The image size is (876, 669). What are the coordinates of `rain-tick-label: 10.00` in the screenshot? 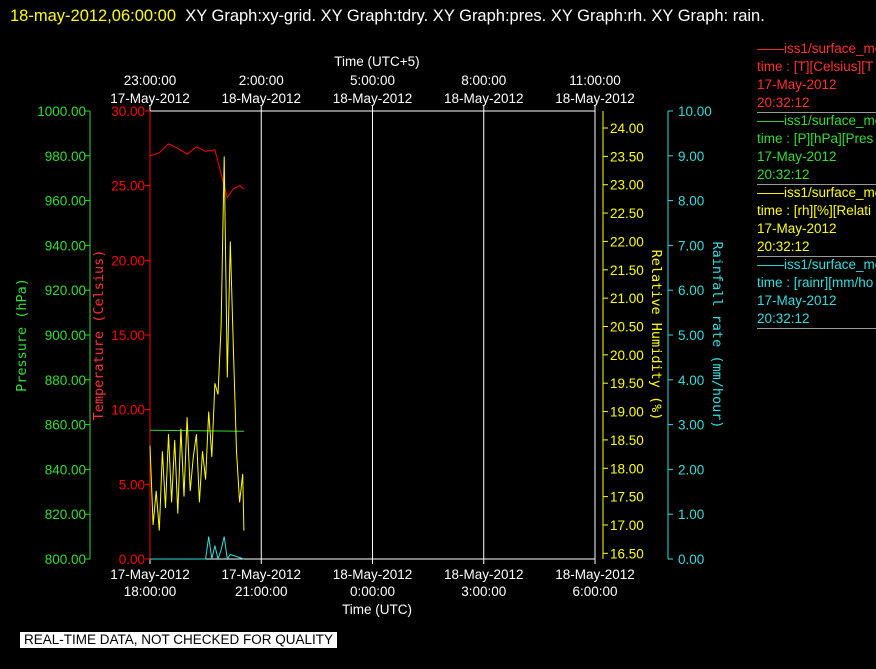 It's located at (695, 111).